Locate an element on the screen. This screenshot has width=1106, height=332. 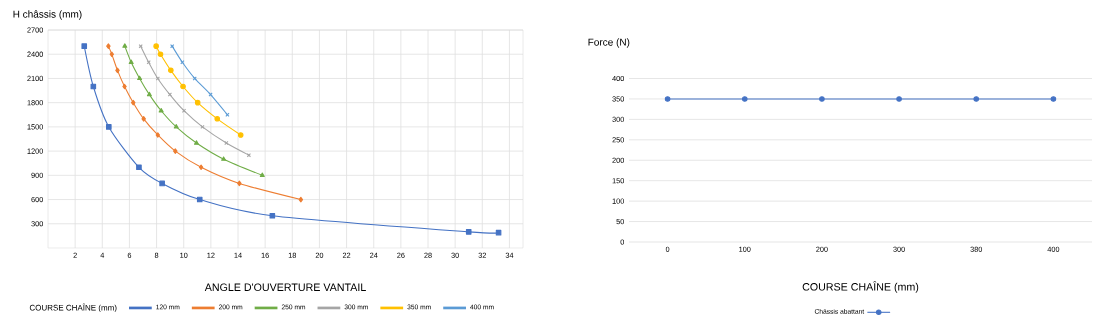
legend-title: COURSE CHAÎNE (mm) is located at coordinates (73, 308).